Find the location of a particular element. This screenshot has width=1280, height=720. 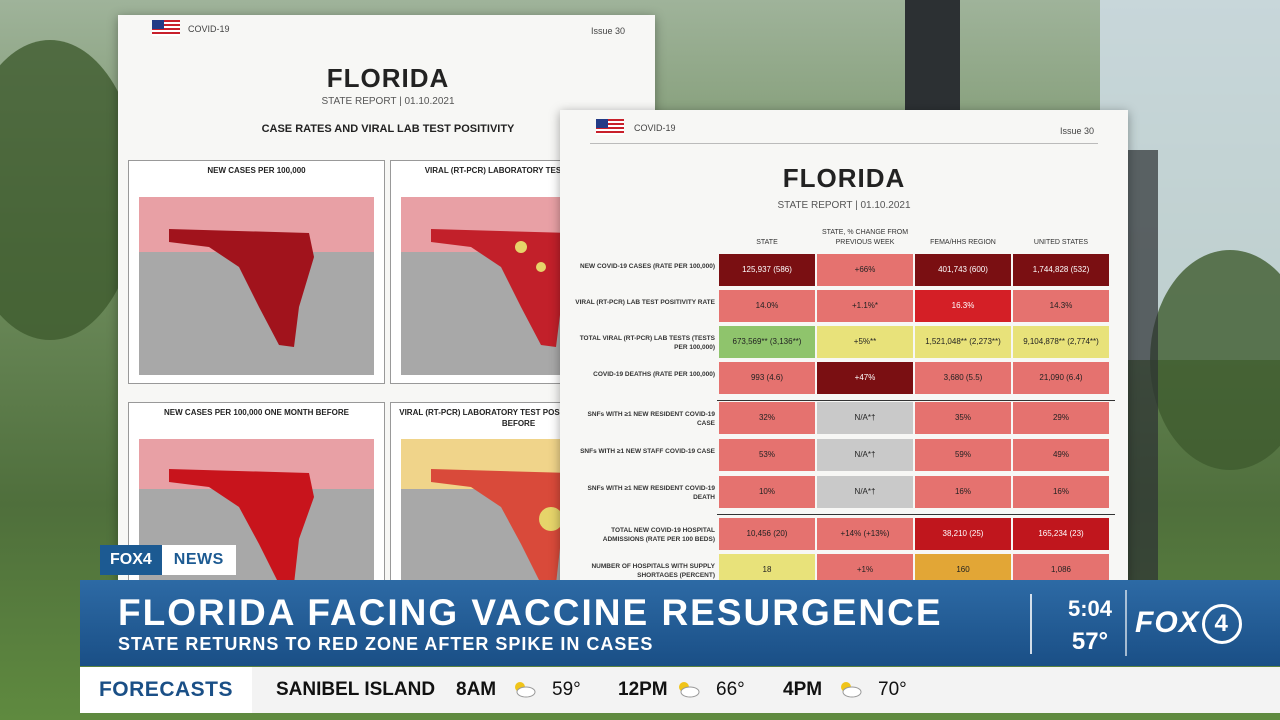

row-label: NEW COVID-19 CASES (RATE PER 100,000) is located at coordinates (647, 266).